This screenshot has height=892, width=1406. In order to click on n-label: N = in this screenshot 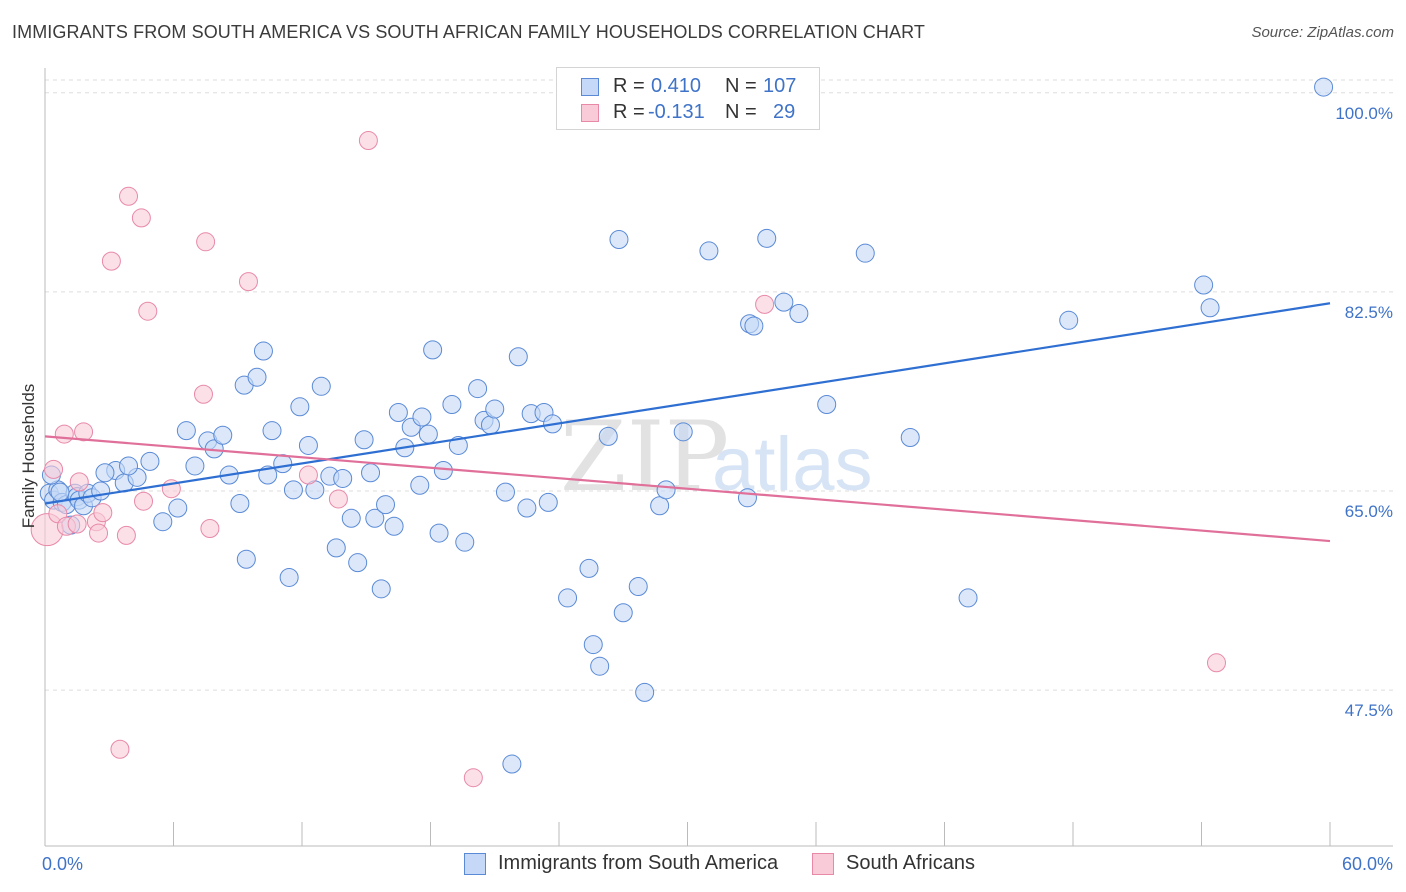, I will do `click(741, 112)`.